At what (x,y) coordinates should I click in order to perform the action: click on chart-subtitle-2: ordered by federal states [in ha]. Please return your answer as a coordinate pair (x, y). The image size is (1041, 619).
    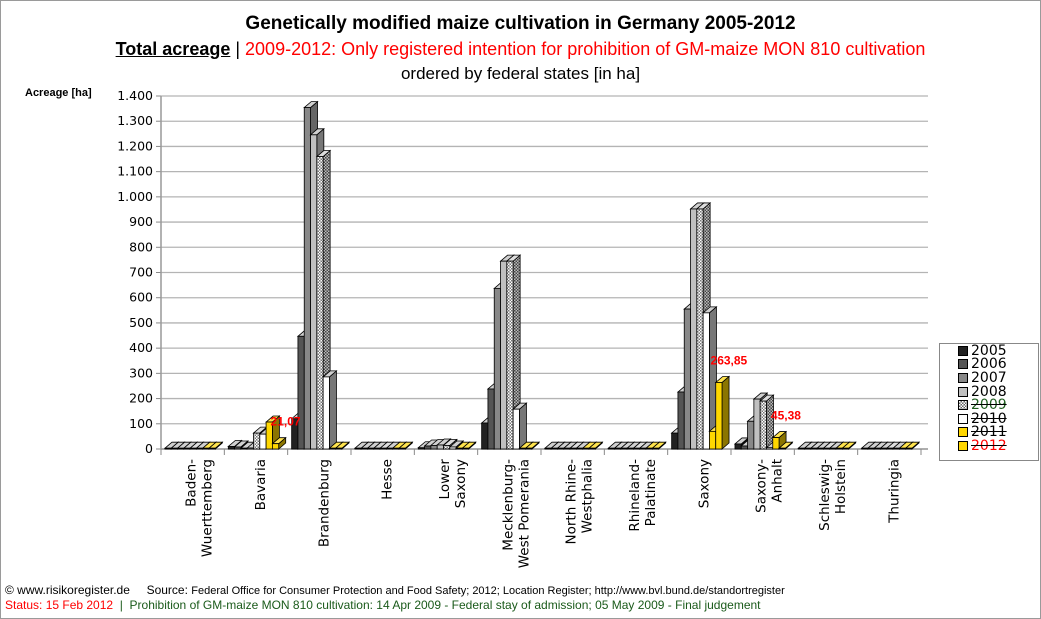
    Looking at the image, I should click on (520, 73).